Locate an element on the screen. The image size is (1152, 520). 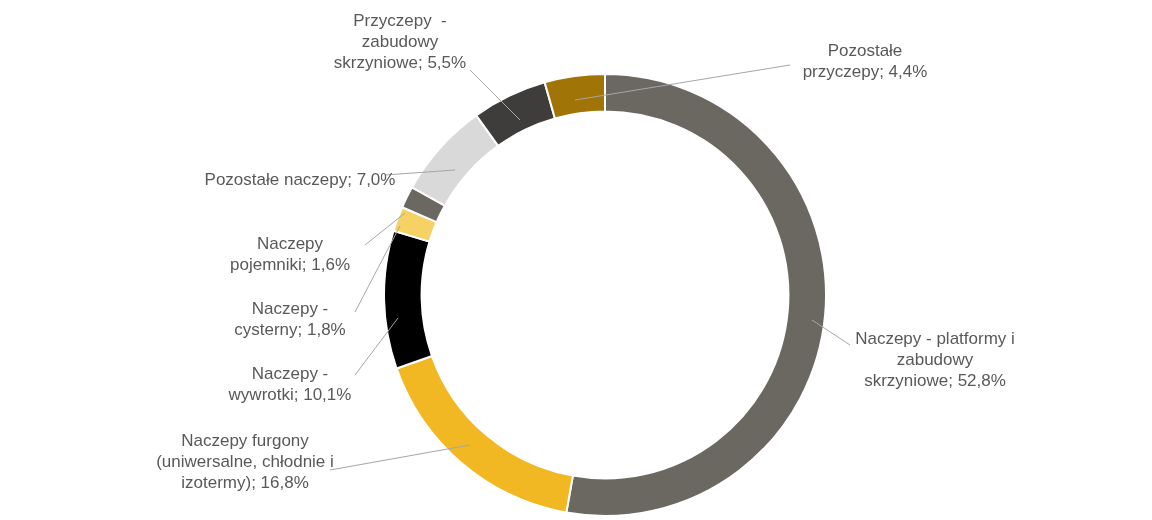
slice-label: Pozostałe przyczepy; 4,4% is located at coordinates (865, 61).